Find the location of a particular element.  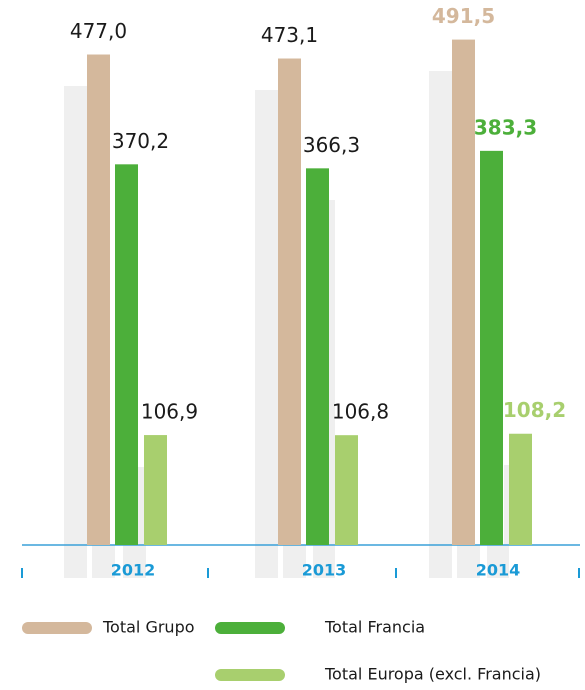

x-tick-label: 2014 is located at coordinates (498, 570).